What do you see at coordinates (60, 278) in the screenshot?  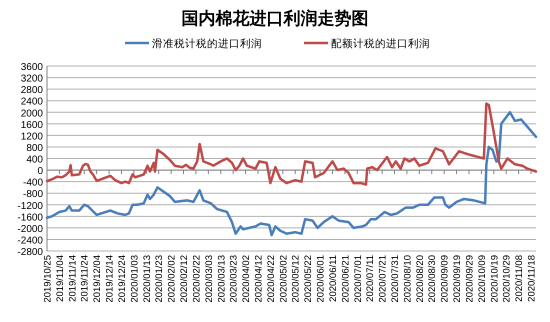 I see `x-tick-label: 2019/11/04` at bounding box center [60, 278].